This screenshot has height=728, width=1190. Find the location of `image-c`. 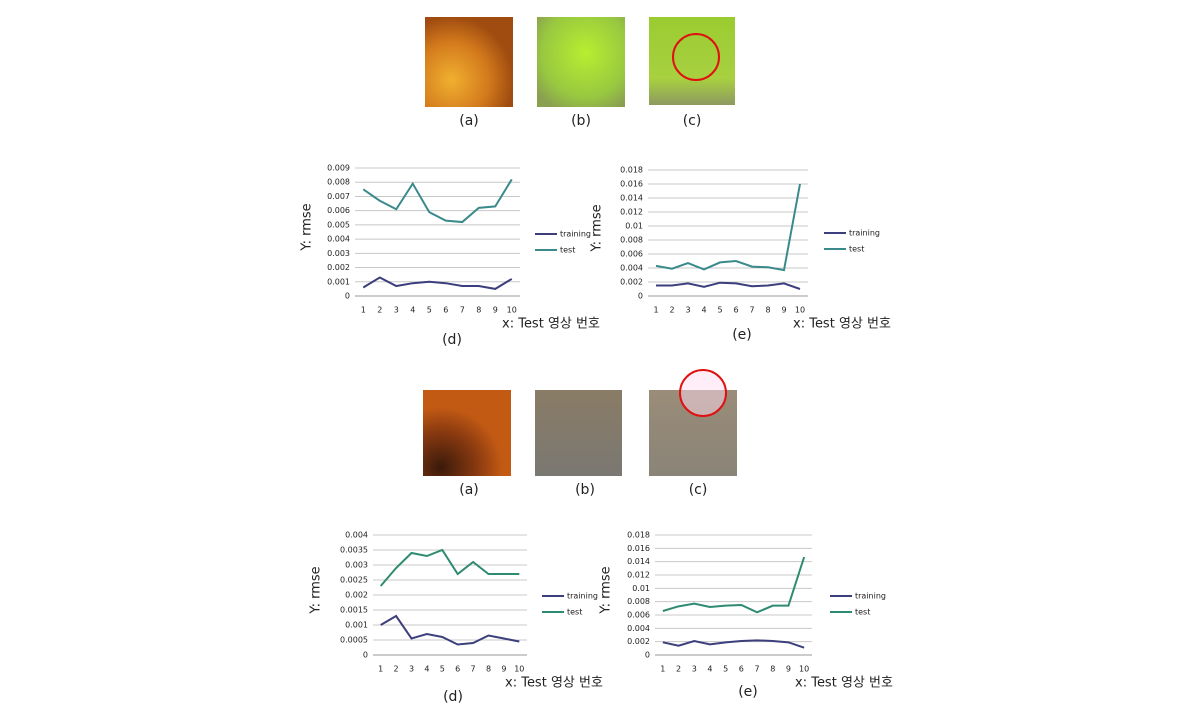

image-c is located at coordinates (692, 61).